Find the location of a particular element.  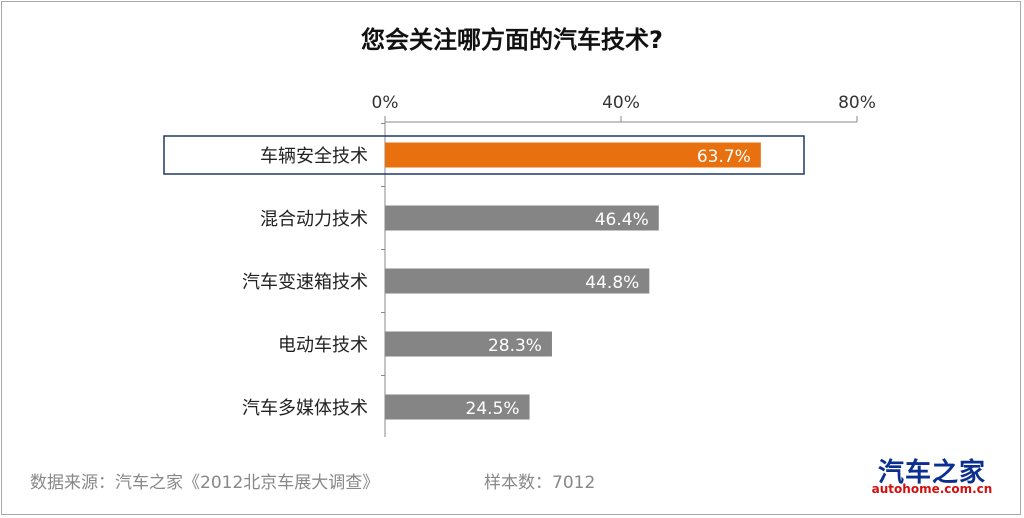

logo-main-text: 汽车之家 is located at coordinates (931, 473).